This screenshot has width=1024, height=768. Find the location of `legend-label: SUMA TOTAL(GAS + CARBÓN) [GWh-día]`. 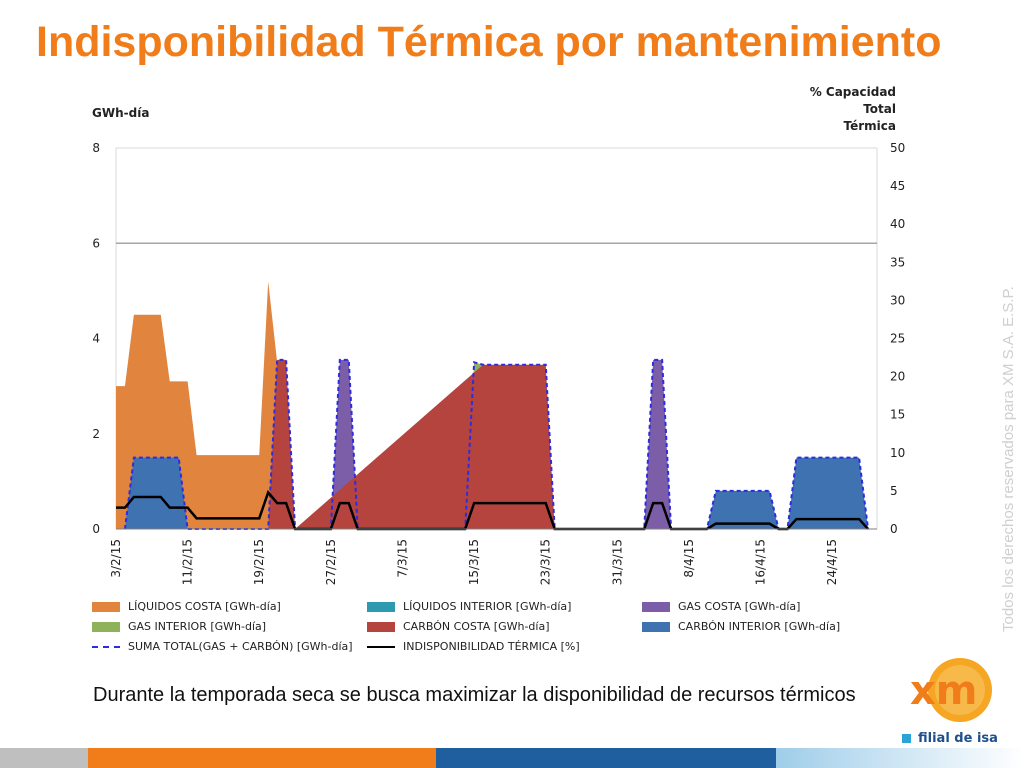

legend-label: SUMA TOTAL(GAS + CARBÓN) [GWh-día] is located at coordinates (240, 646).